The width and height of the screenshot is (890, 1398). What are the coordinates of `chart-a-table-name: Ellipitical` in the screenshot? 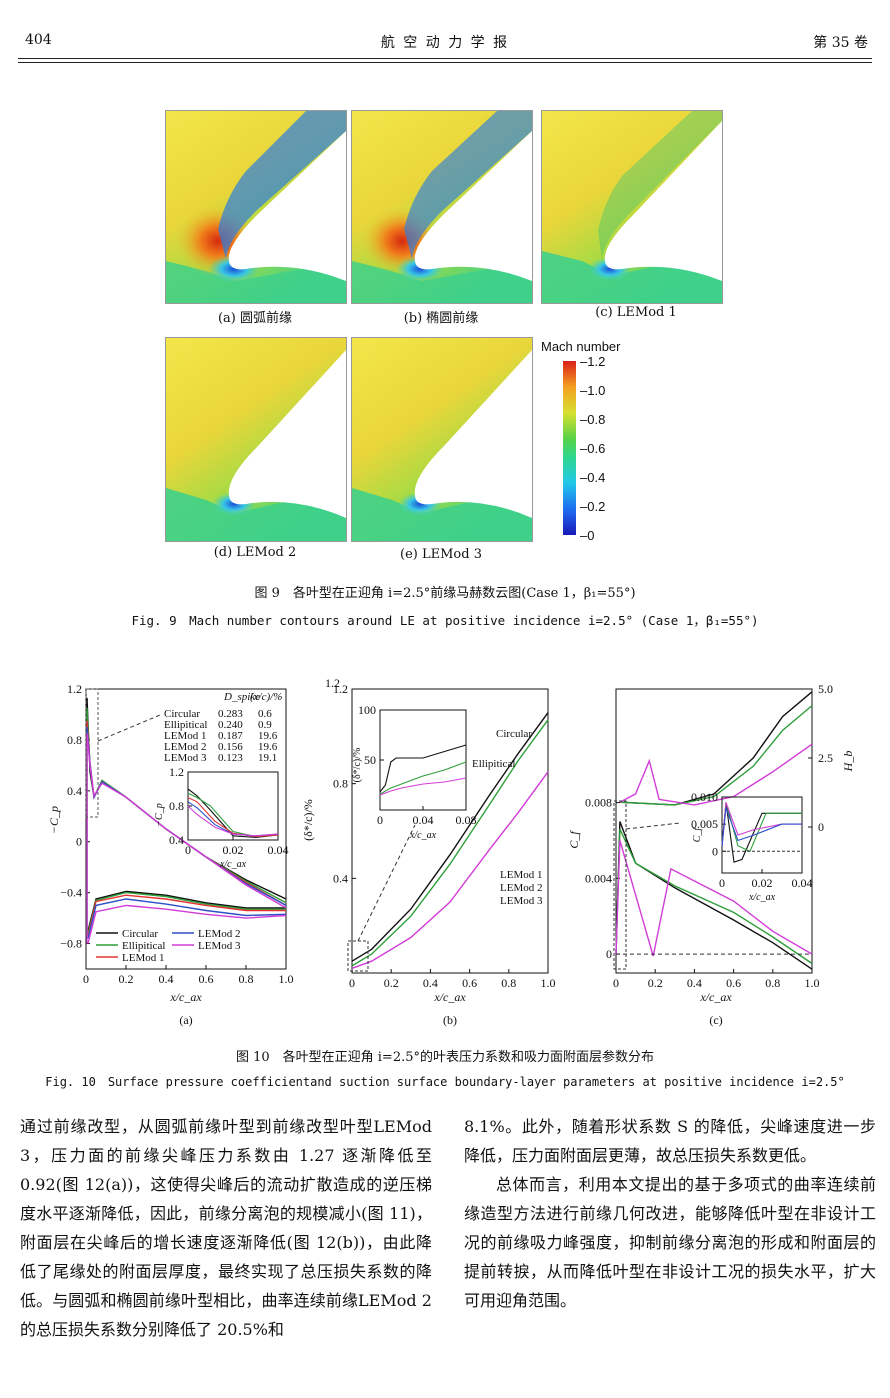 It's located at (185, 725).